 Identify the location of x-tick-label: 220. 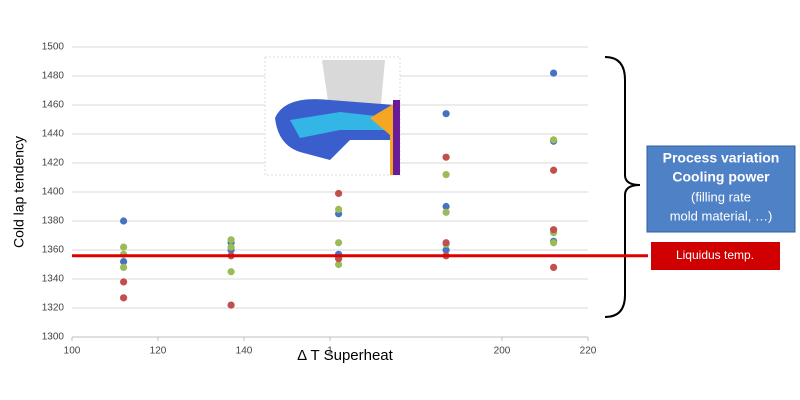
(588, 351).